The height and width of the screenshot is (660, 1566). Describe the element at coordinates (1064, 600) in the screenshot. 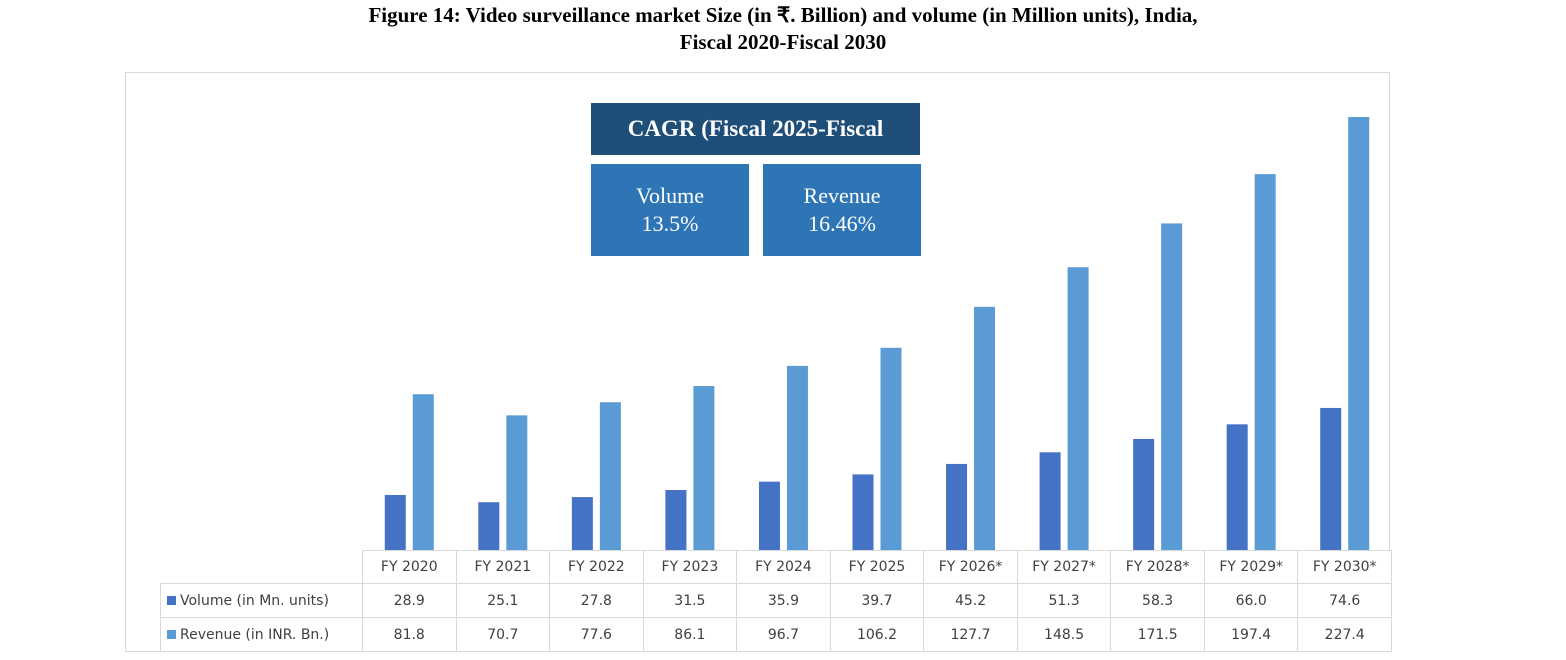

I see `data-label: 51.3` at that location.